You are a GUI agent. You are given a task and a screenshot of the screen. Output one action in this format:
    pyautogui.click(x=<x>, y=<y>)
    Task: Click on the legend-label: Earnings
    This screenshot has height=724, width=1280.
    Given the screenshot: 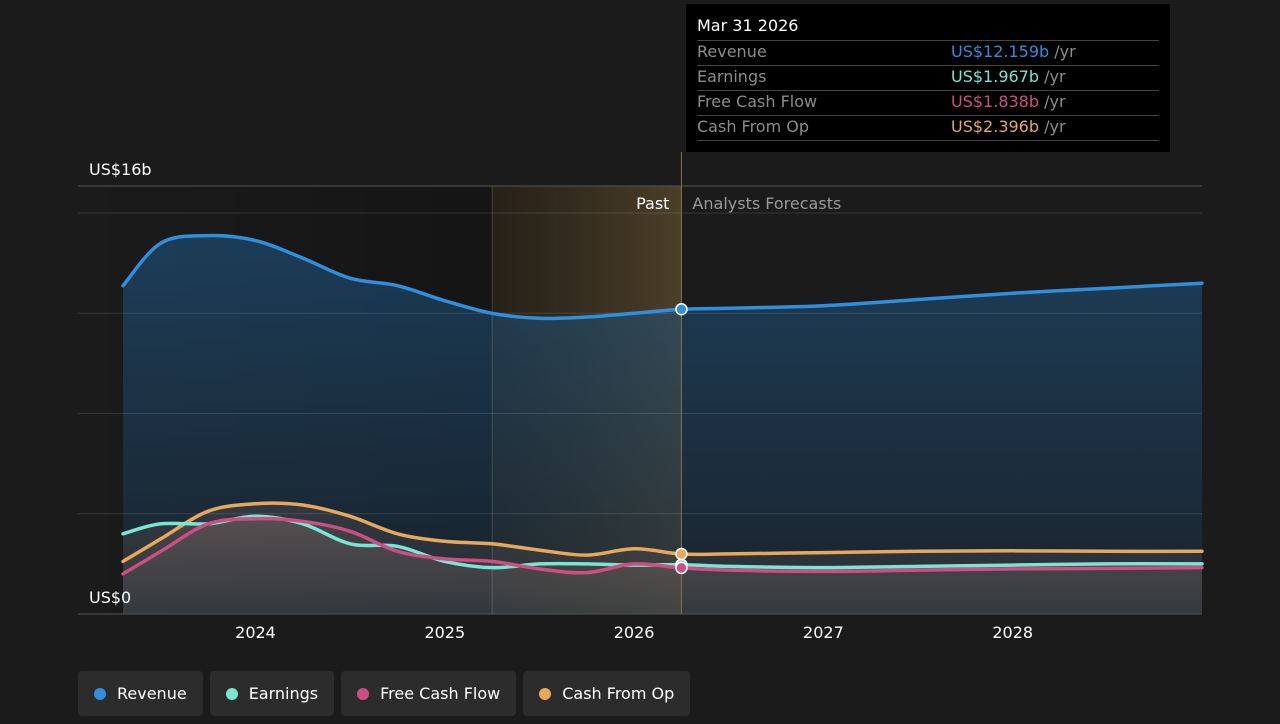 What is the action you would take?
    pyautogui.click(x=283, y=693)
    